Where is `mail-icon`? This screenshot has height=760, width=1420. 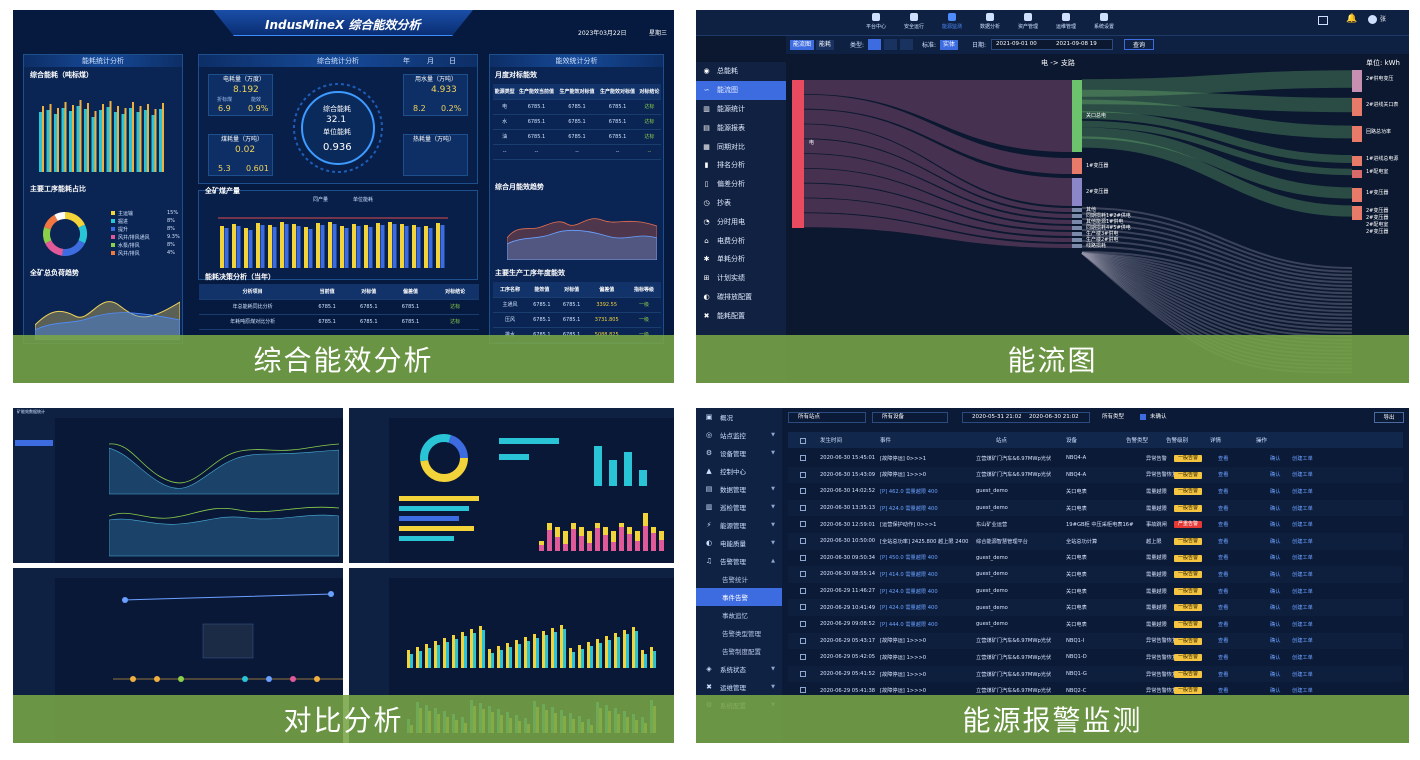 mail-icon is located at coordinates (1323, 20).